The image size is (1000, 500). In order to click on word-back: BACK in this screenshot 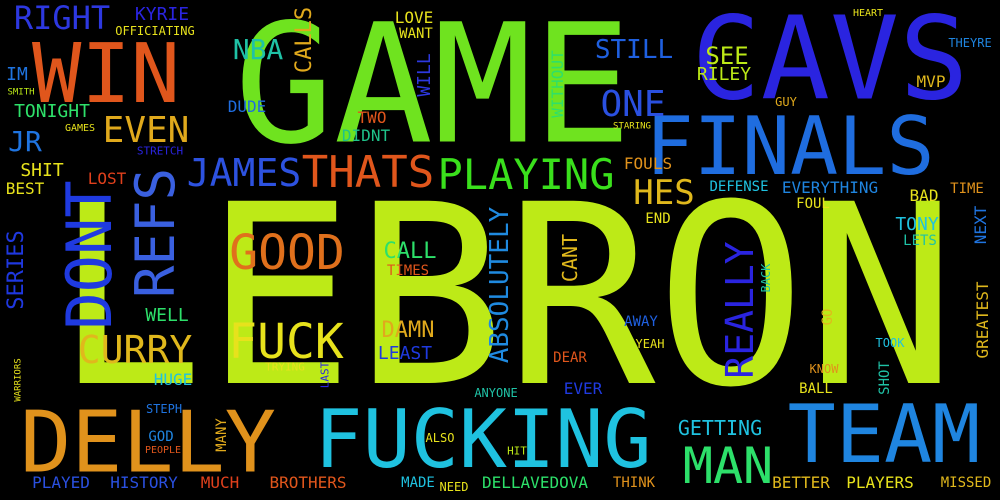, I will do `click(766, 278)`.